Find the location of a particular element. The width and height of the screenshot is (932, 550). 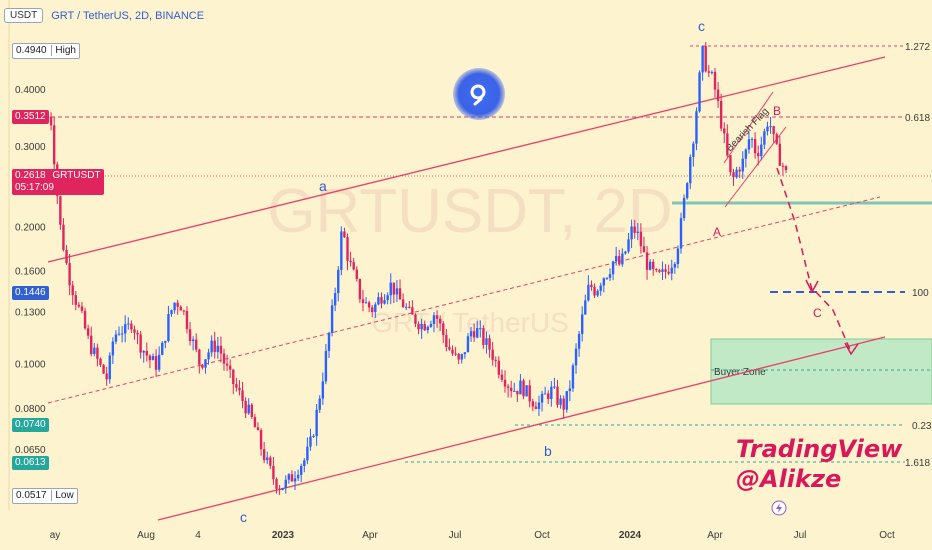

x-tick-label: Jul is located at coordinates (800, 535).